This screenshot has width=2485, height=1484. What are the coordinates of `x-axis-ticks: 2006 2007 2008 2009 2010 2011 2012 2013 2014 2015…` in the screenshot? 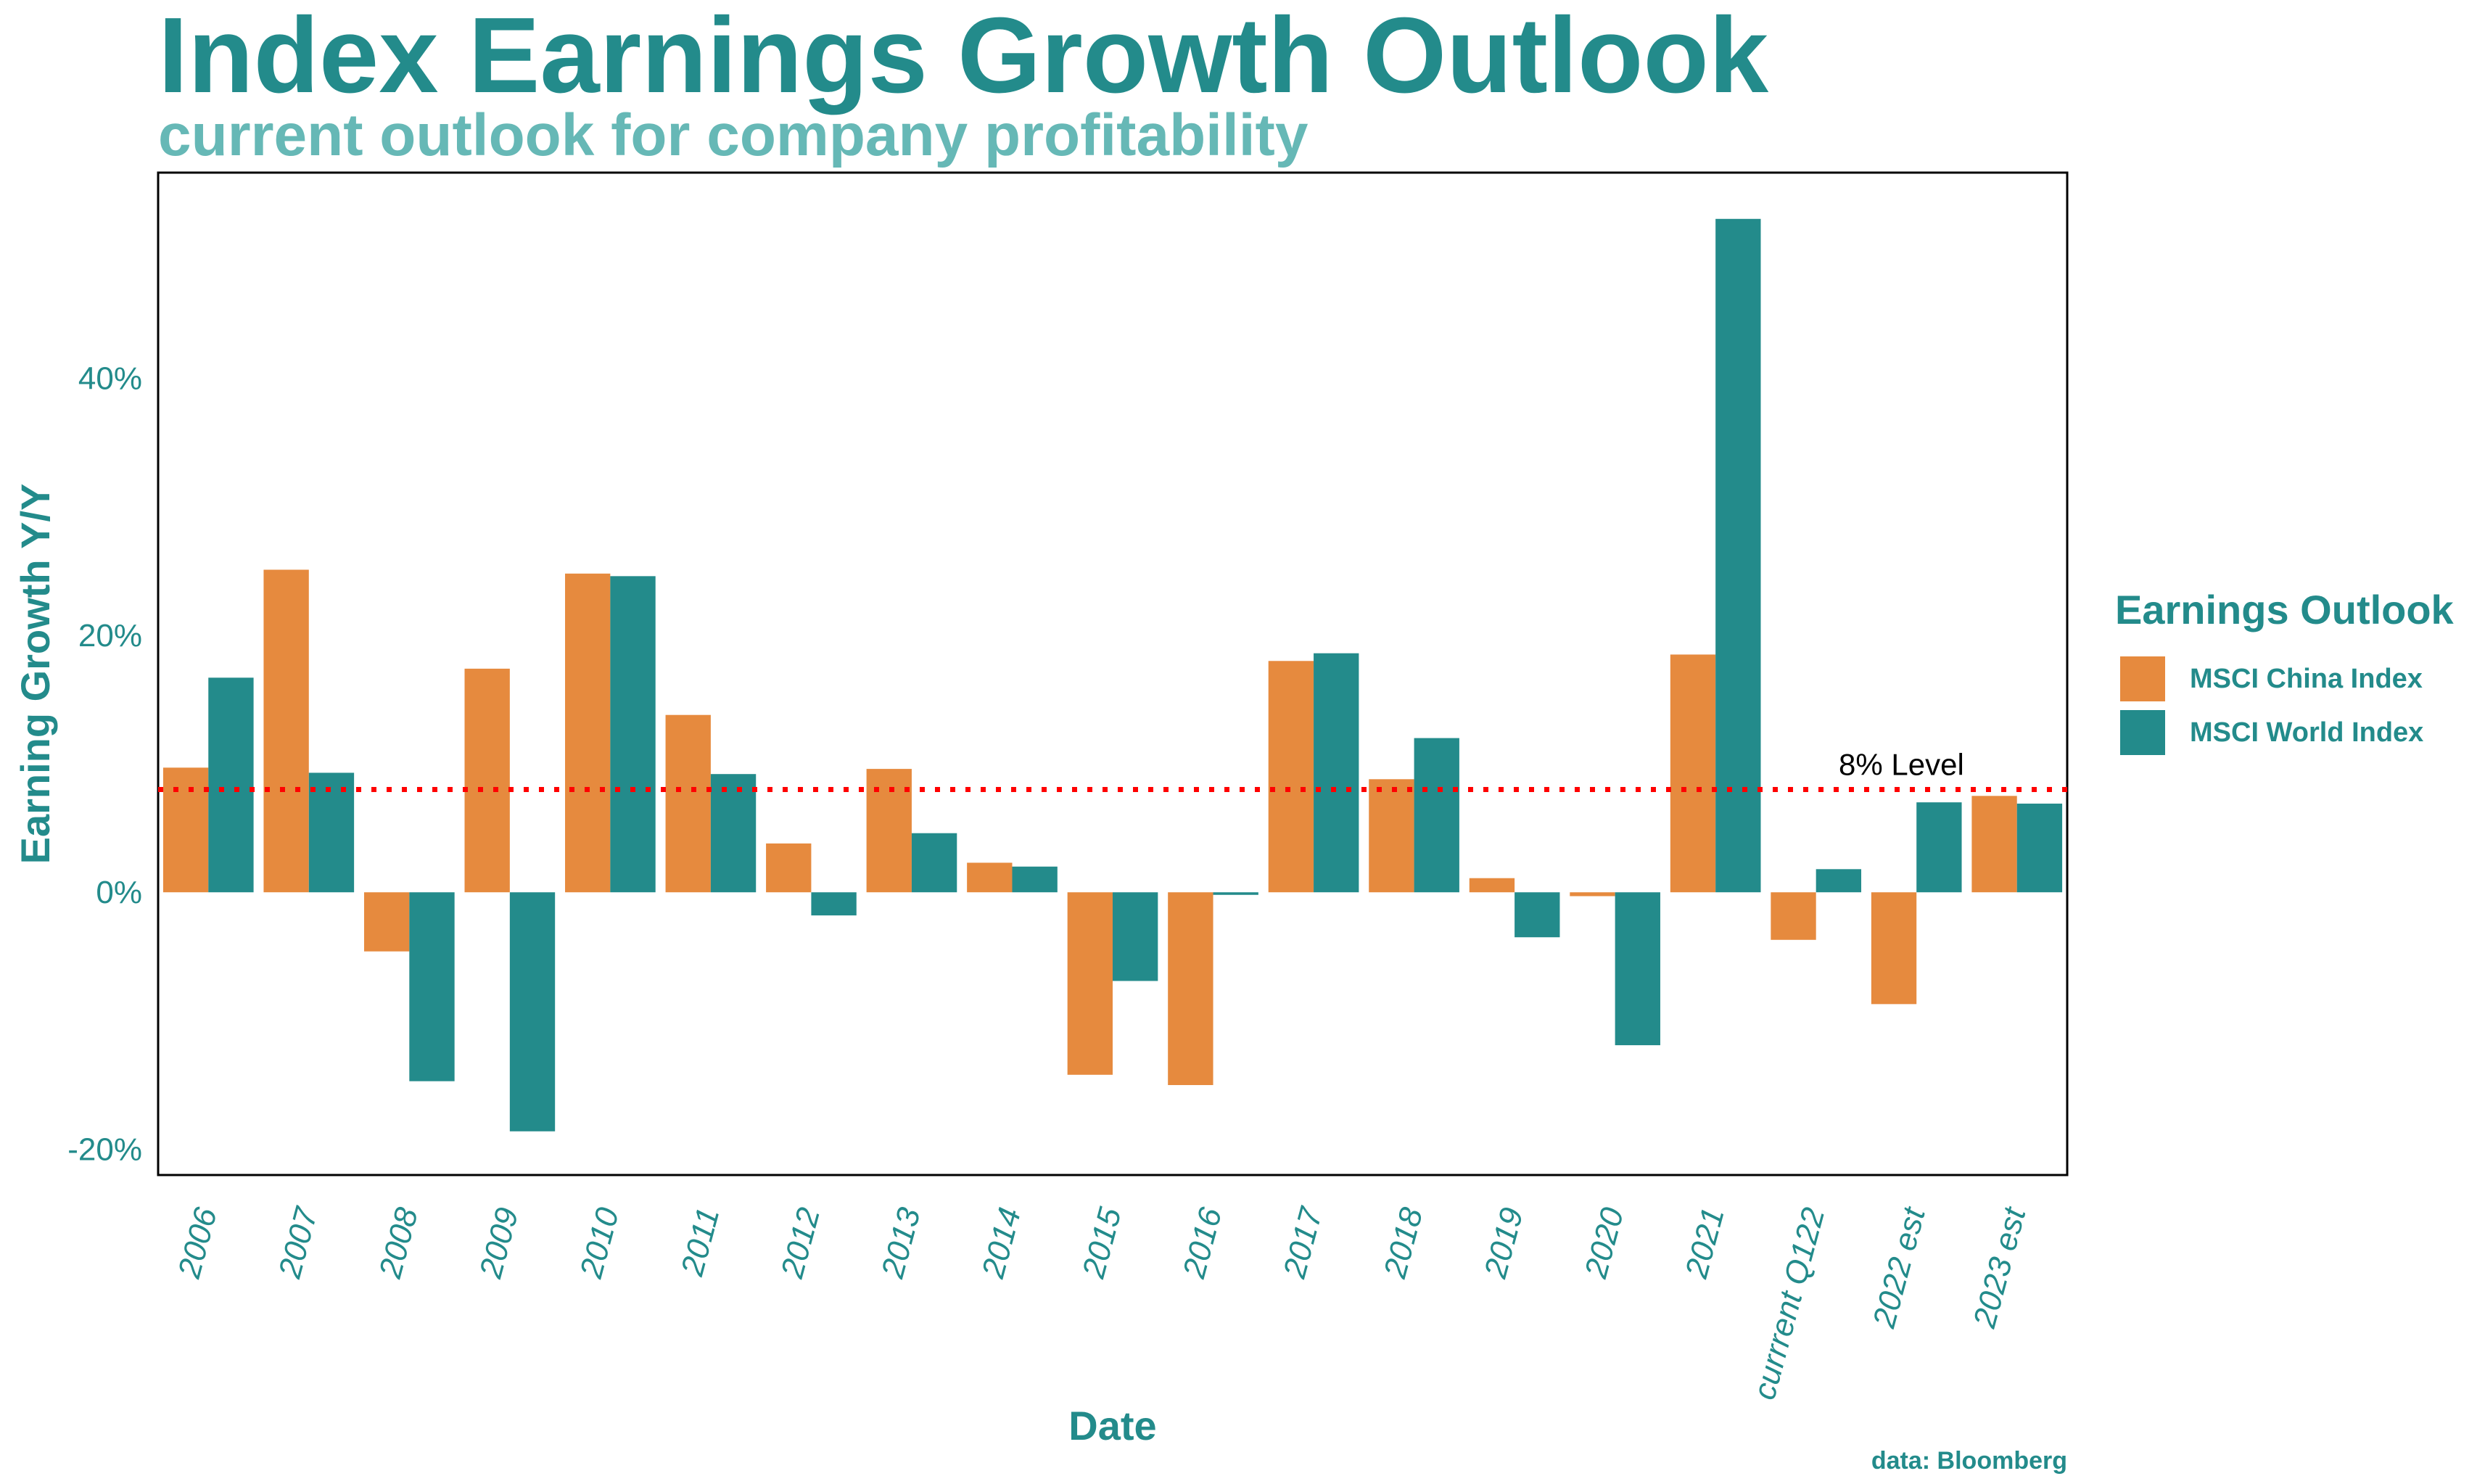 It's located at (1102, 1303).